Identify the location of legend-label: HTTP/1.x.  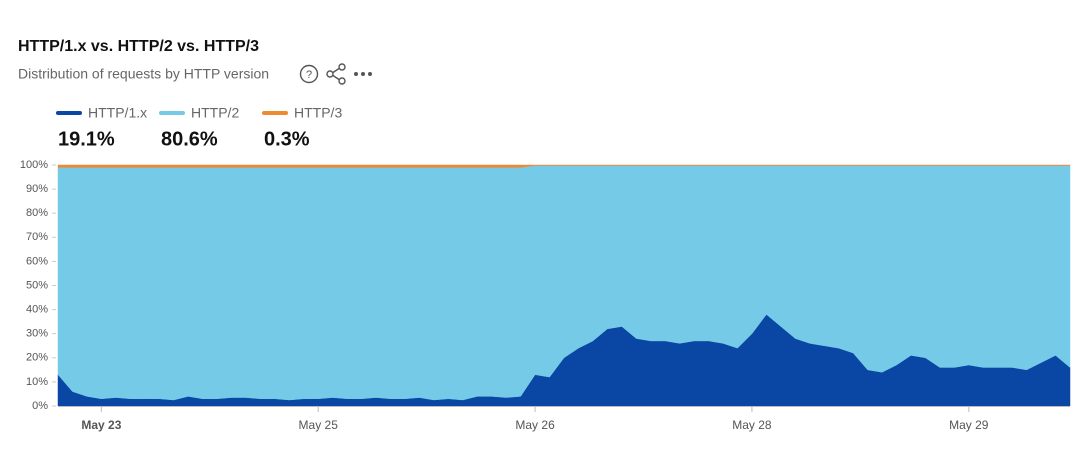
(117, 113).